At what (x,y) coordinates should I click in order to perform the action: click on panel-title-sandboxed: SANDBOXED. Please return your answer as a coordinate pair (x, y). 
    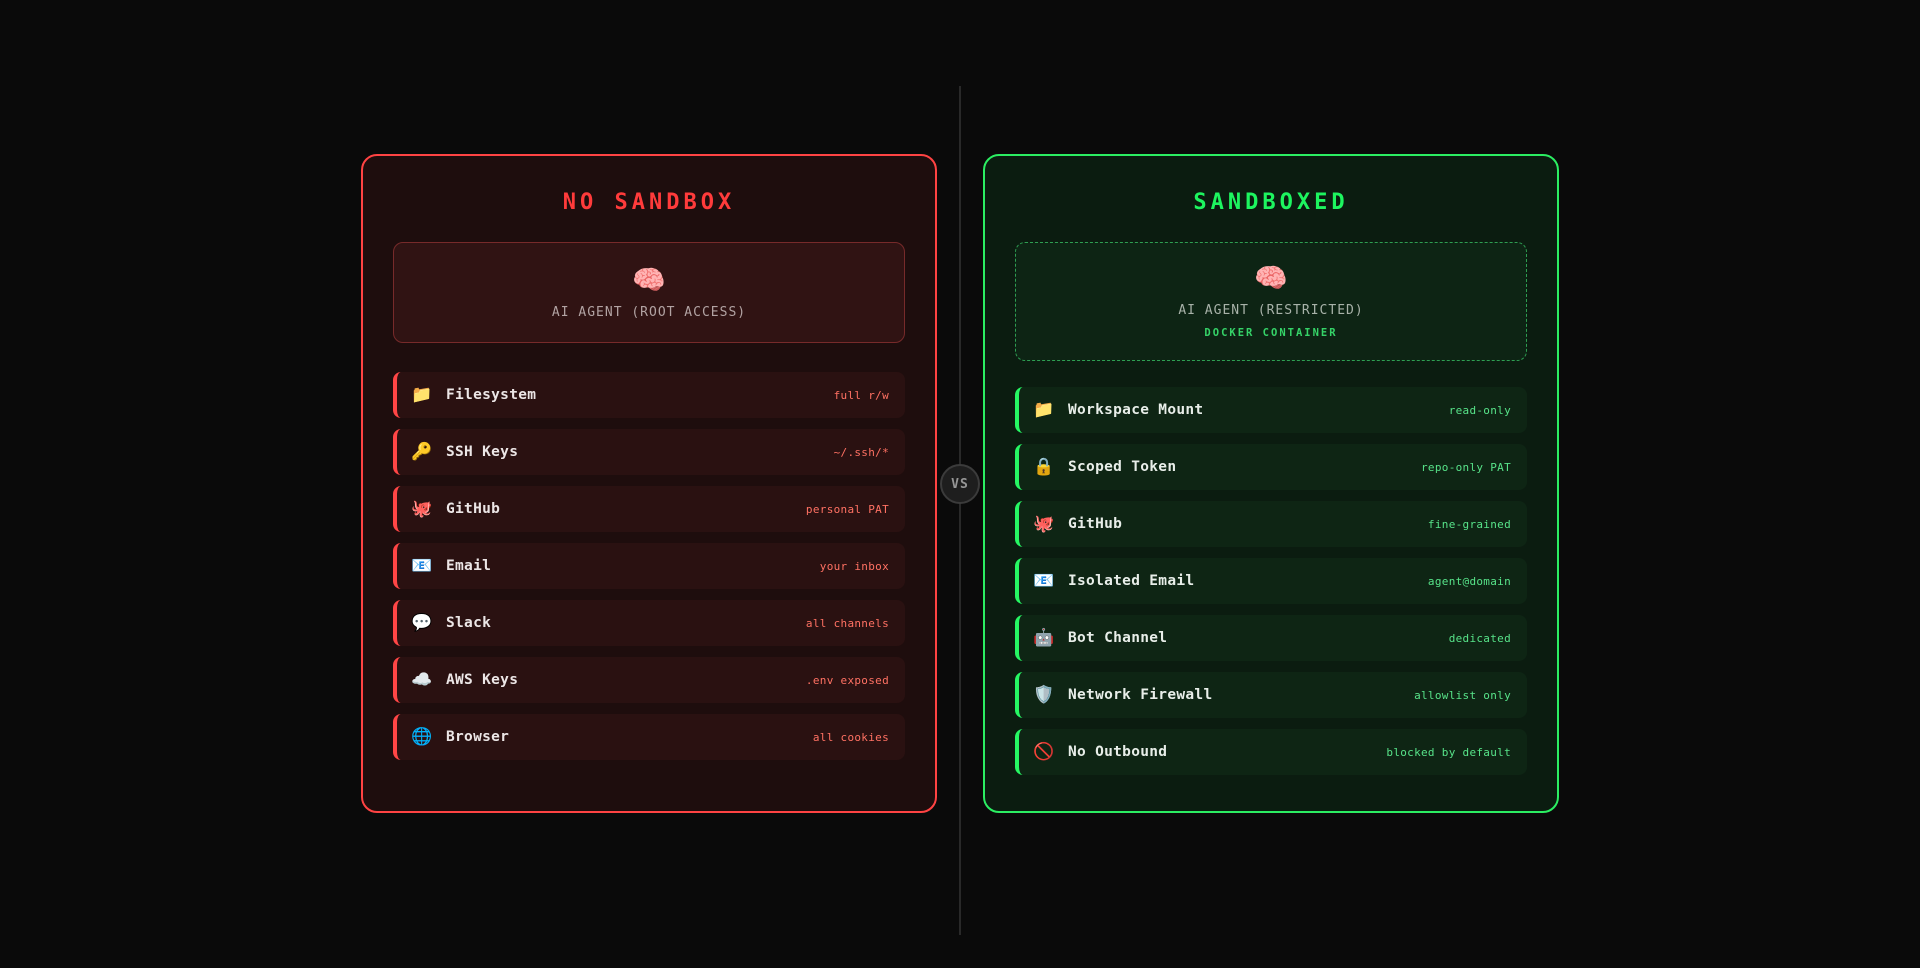
    Looking at the image, I should click on (1271, 202).